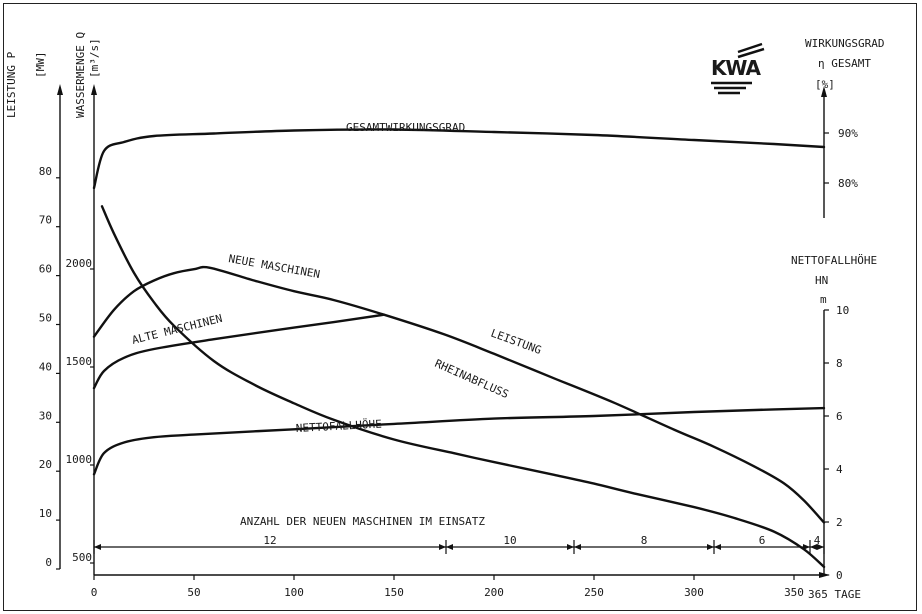  I want to click on h-tick-label: 4, so click(839, 469).